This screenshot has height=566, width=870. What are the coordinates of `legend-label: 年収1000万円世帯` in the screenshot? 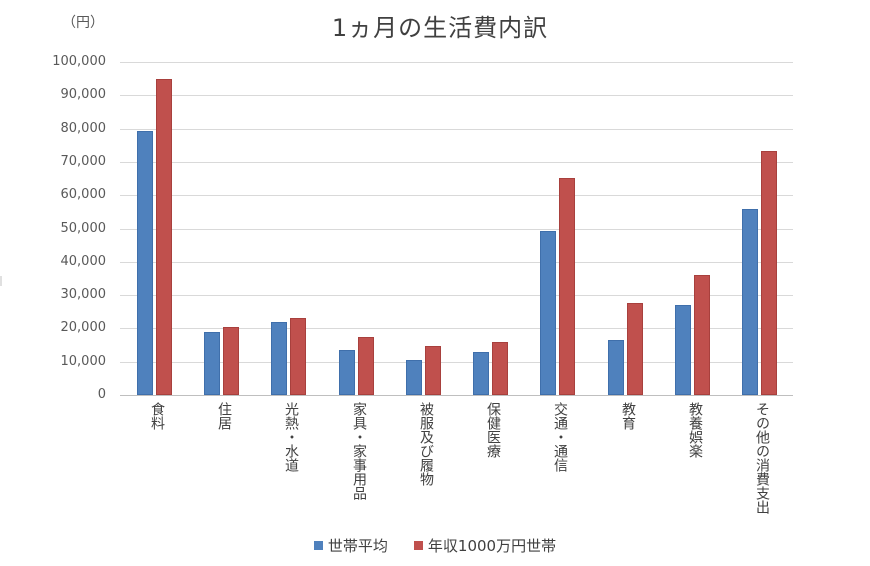 It's located at (492, 546).